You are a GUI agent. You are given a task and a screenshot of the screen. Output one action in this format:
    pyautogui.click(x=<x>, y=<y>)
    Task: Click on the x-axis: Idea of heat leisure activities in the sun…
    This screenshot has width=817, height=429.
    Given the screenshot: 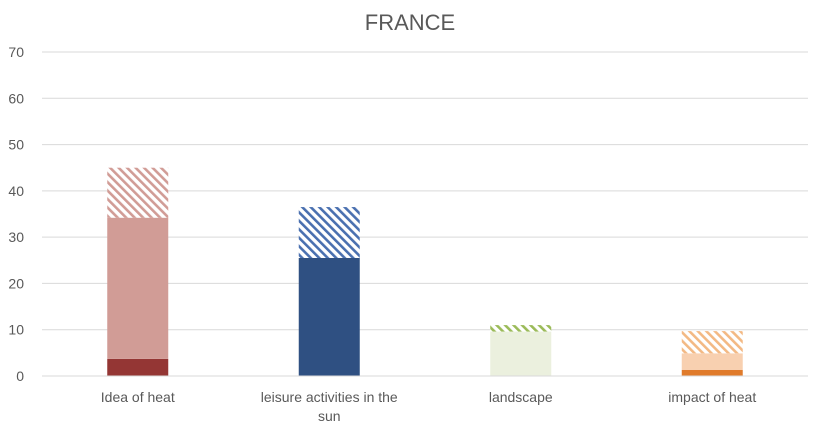 What is the action you would take?
    pyautogui.click(x=429, y=406)
    